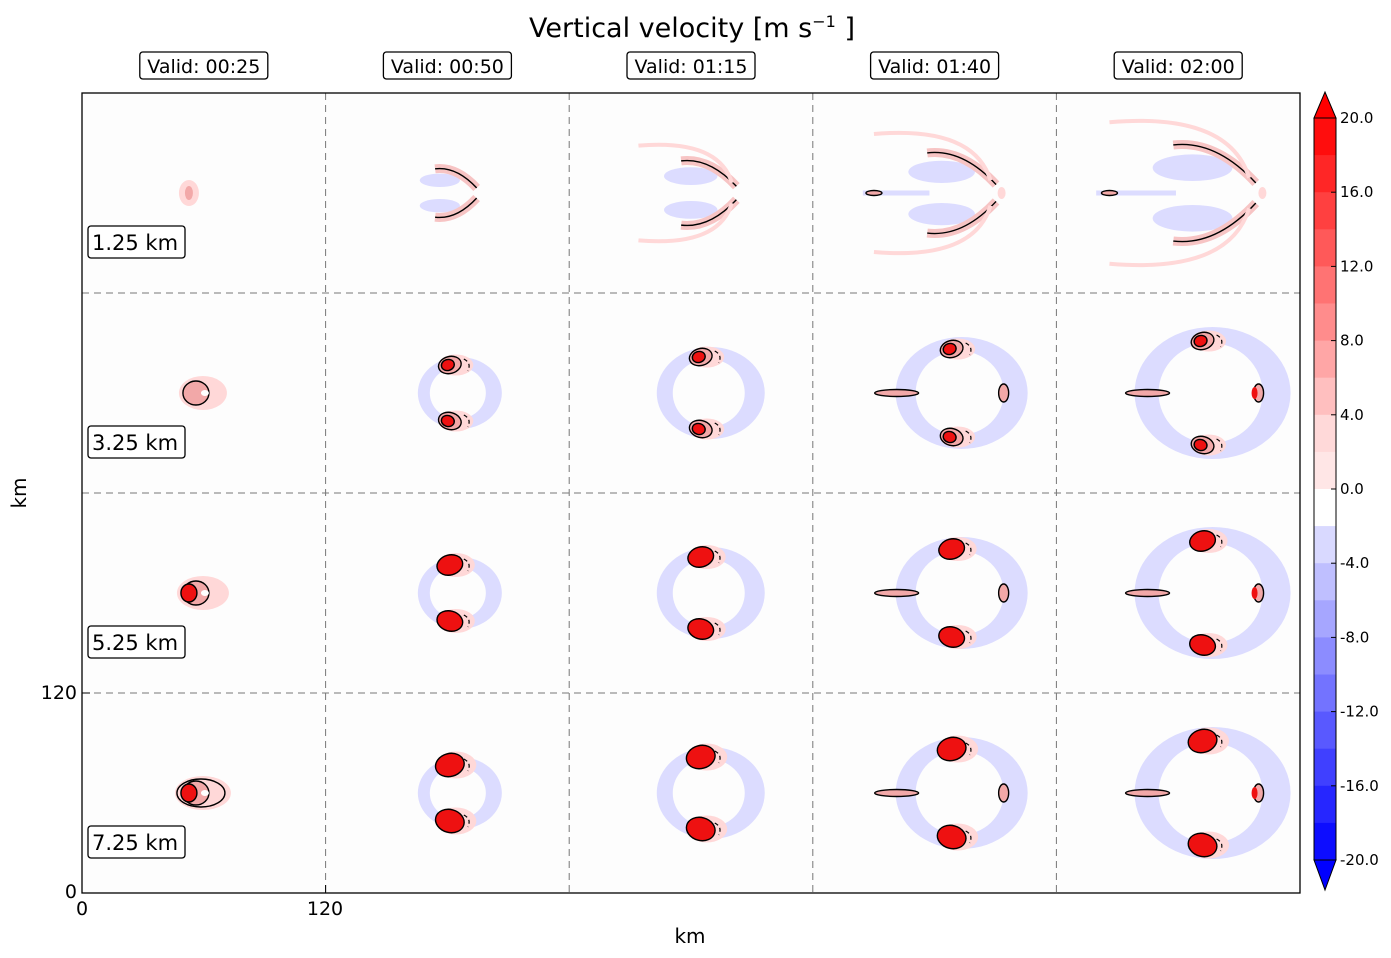  I want to click on x-tick-label: 120, so click(325, 909).